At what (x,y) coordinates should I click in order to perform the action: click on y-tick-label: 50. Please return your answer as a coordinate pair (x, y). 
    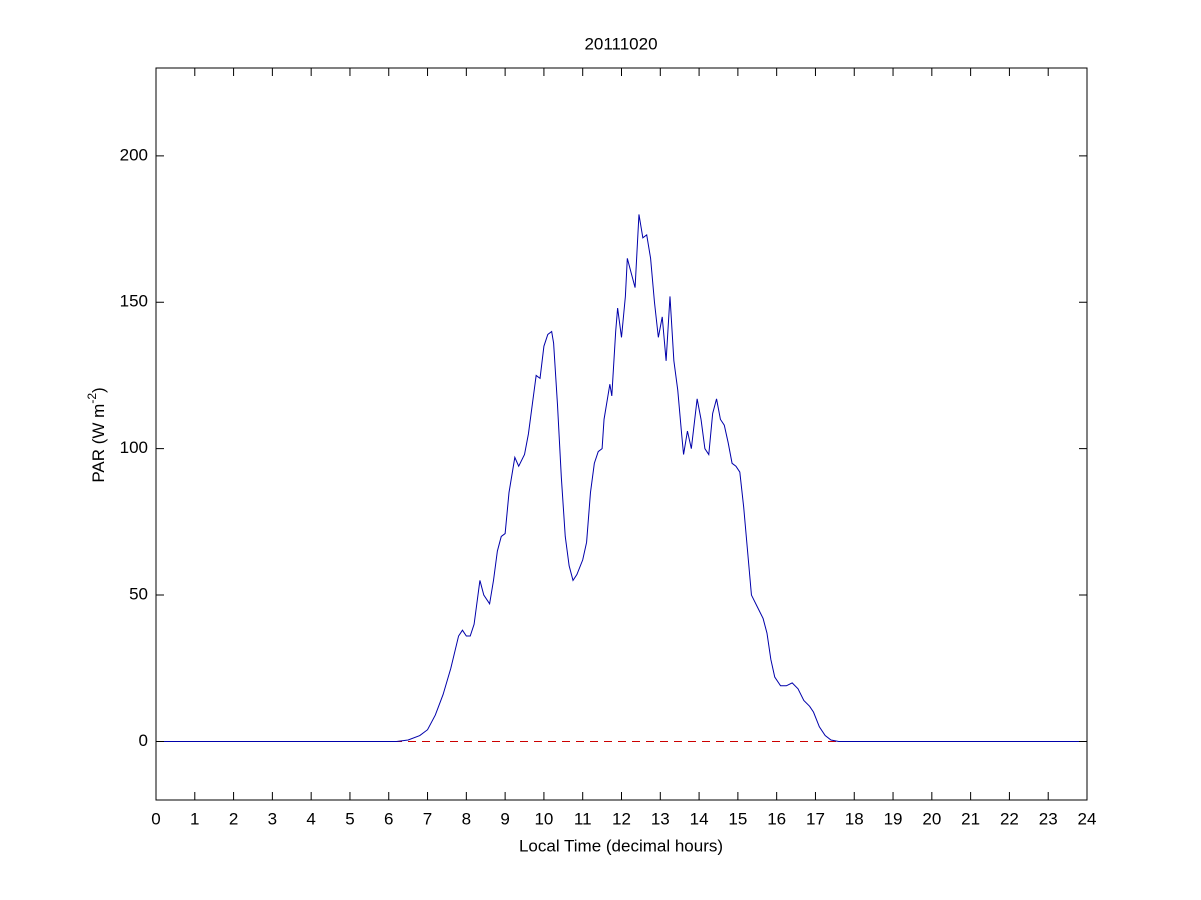
    Looking at the image, I should click on (138, 594).